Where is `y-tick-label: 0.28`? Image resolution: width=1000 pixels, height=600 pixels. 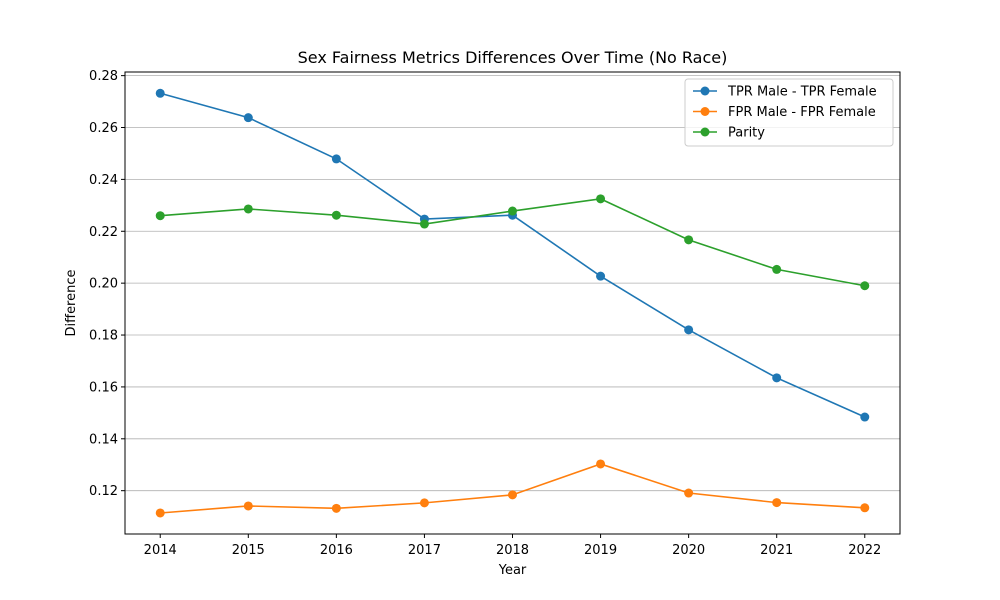
y-tick-label: 0.28 is located at coordinates (103, 76).